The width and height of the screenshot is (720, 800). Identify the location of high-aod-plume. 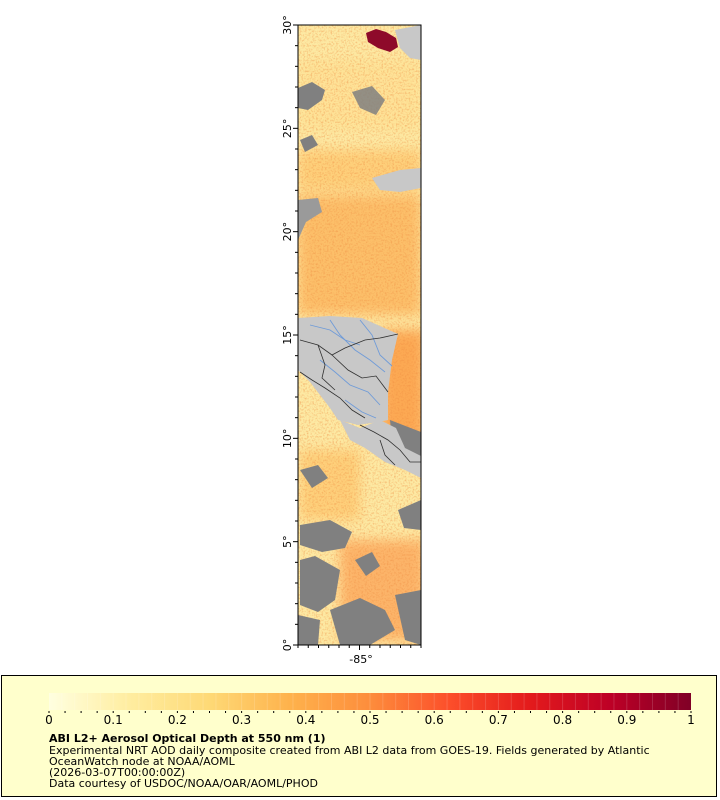
(382, 40).